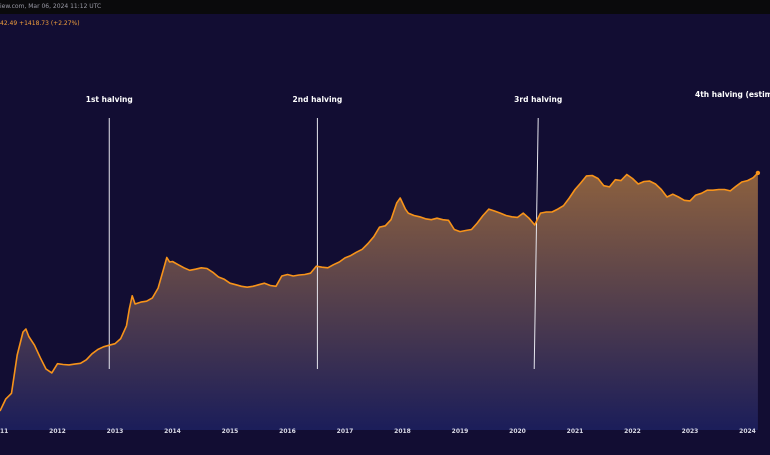  Describe the element at coordinates (115, 431) in the screenshot. I see `x-tick-label: 2013` at that location.